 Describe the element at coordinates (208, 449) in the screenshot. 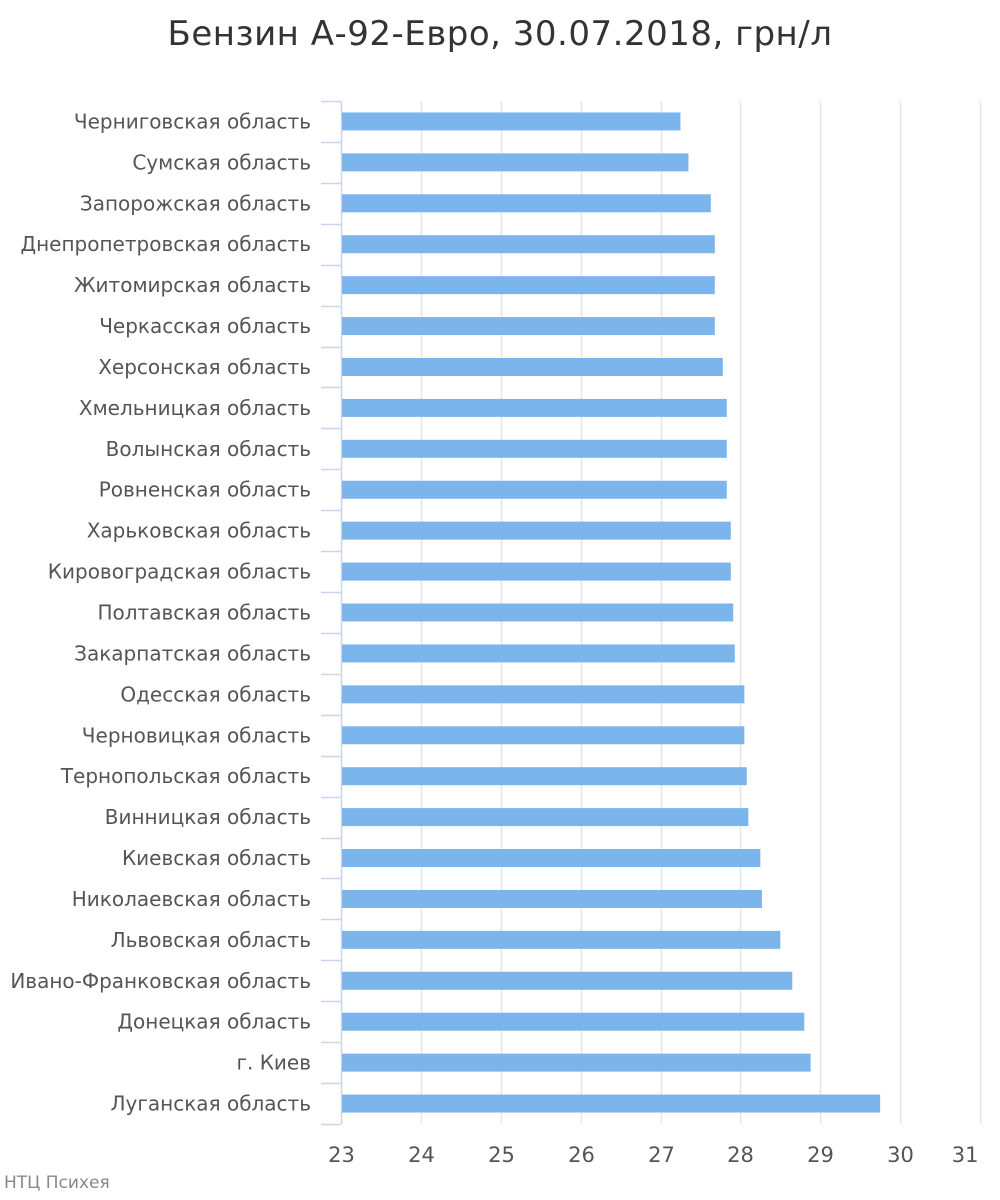

I see `category-label: Волынская область` at that location.